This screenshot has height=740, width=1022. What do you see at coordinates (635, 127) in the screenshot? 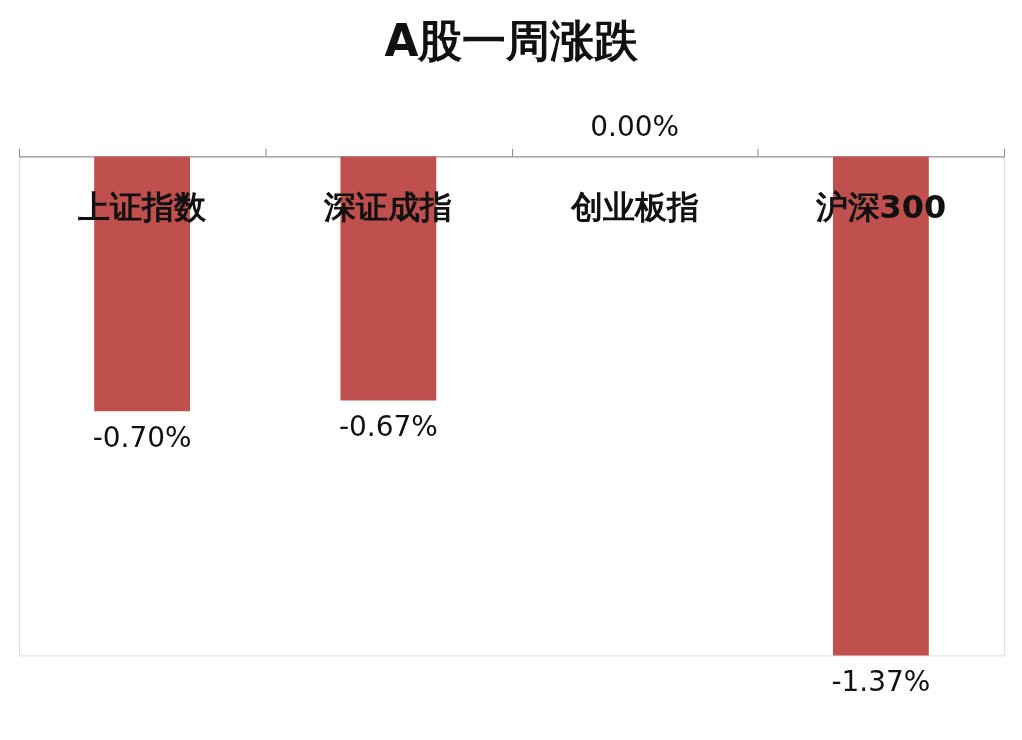
I see `data-label: 0.00%` at bounding box center [635, 127].